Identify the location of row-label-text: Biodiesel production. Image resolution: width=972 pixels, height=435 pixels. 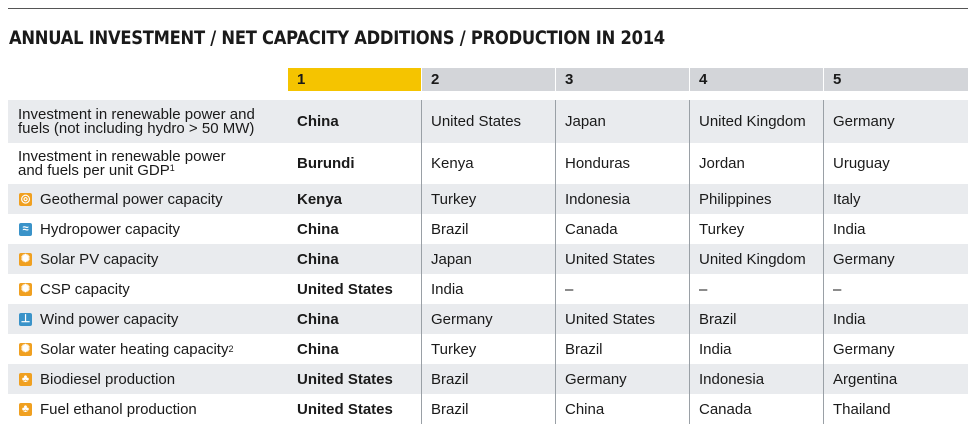
(108, 379).